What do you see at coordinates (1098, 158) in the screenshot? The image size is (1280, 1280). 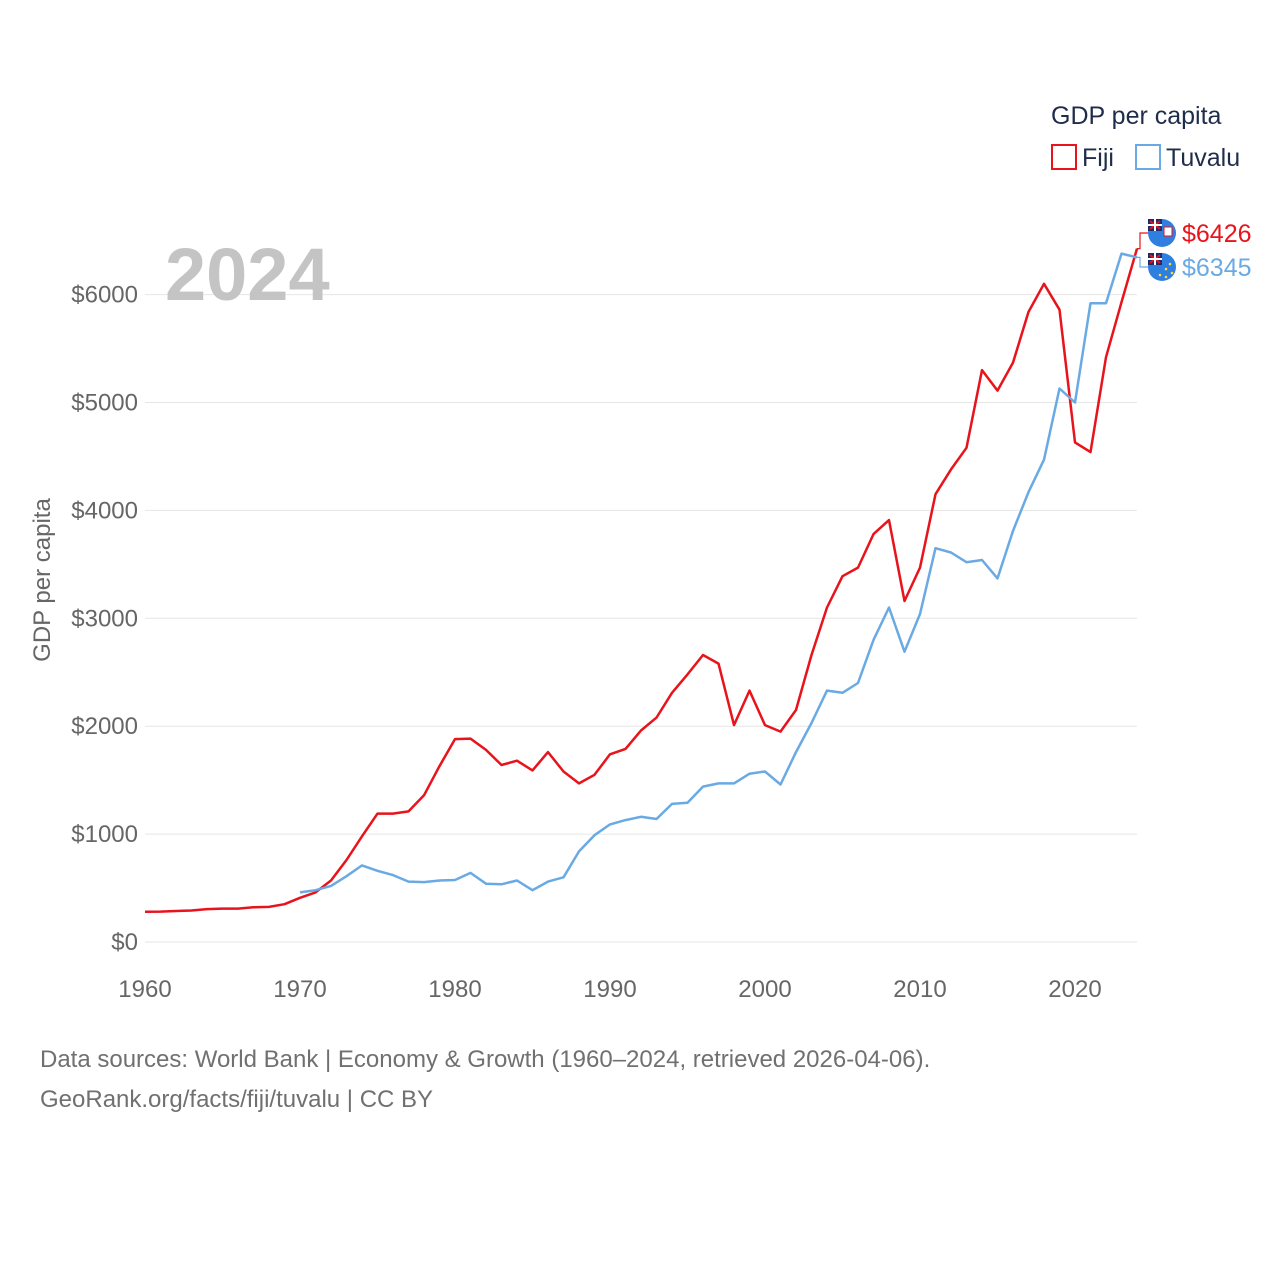 I see `legend-label-fiji: Fiji` at bounding box center [1098, 158].